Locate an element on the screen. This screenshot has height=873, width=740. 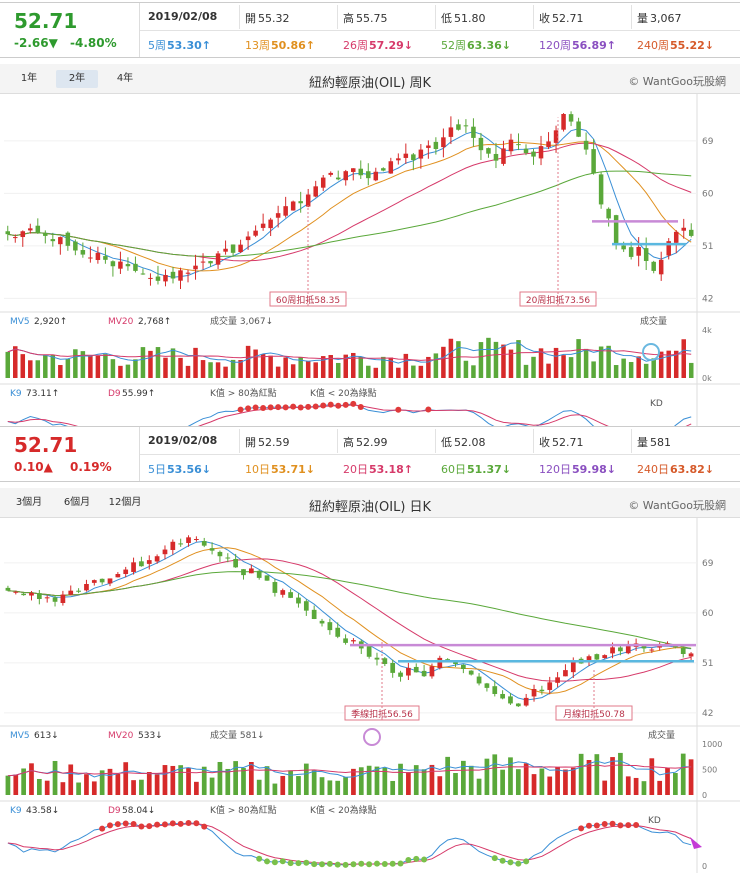
daily-quote-label-1: 開 is located at coordinates (250, 442).